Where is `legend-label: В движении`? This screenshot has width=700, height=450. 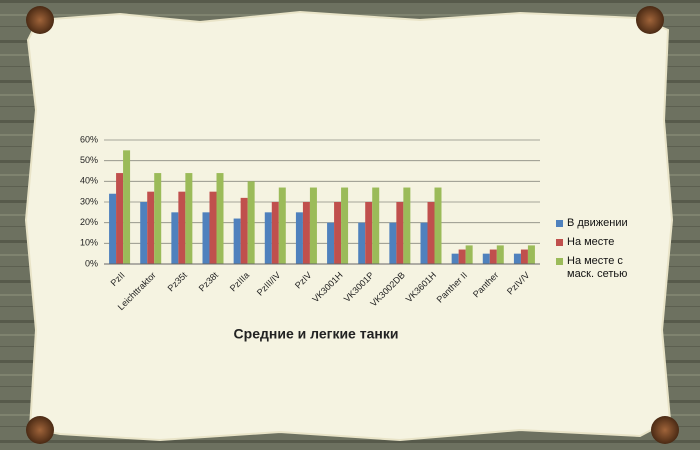 legend-label: В движении is located at coordinates (597, 223).